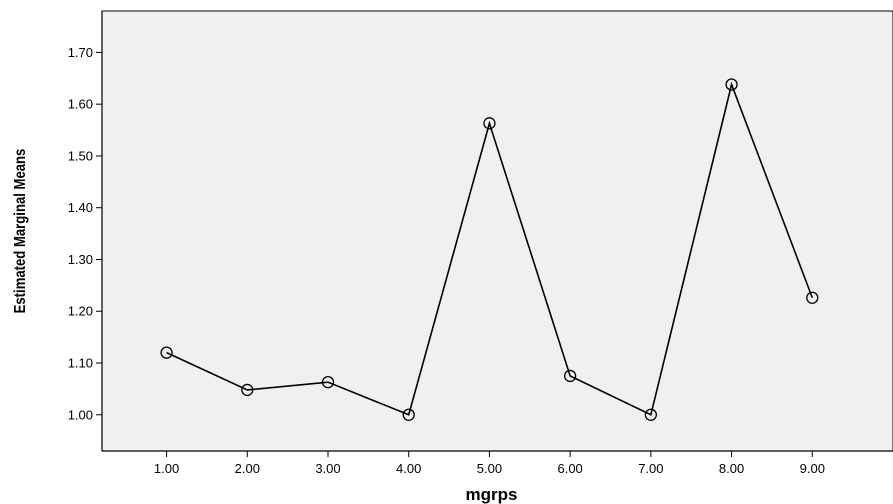 The image size is (893, 504). What do you see at coordinates (80, 155) in the screenshot?
I see `y-tick-label: 1.50` at bounding box center [80, 155].